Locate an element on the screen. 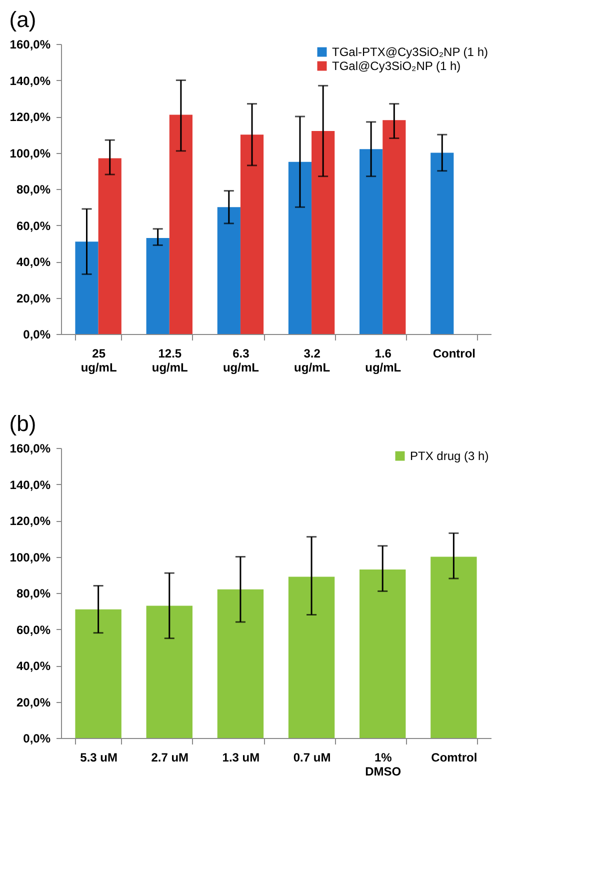 The height and width of the screenshot is (872, 608). x-tick-label: 25 ug/mL is located at coordinates (98, 360).